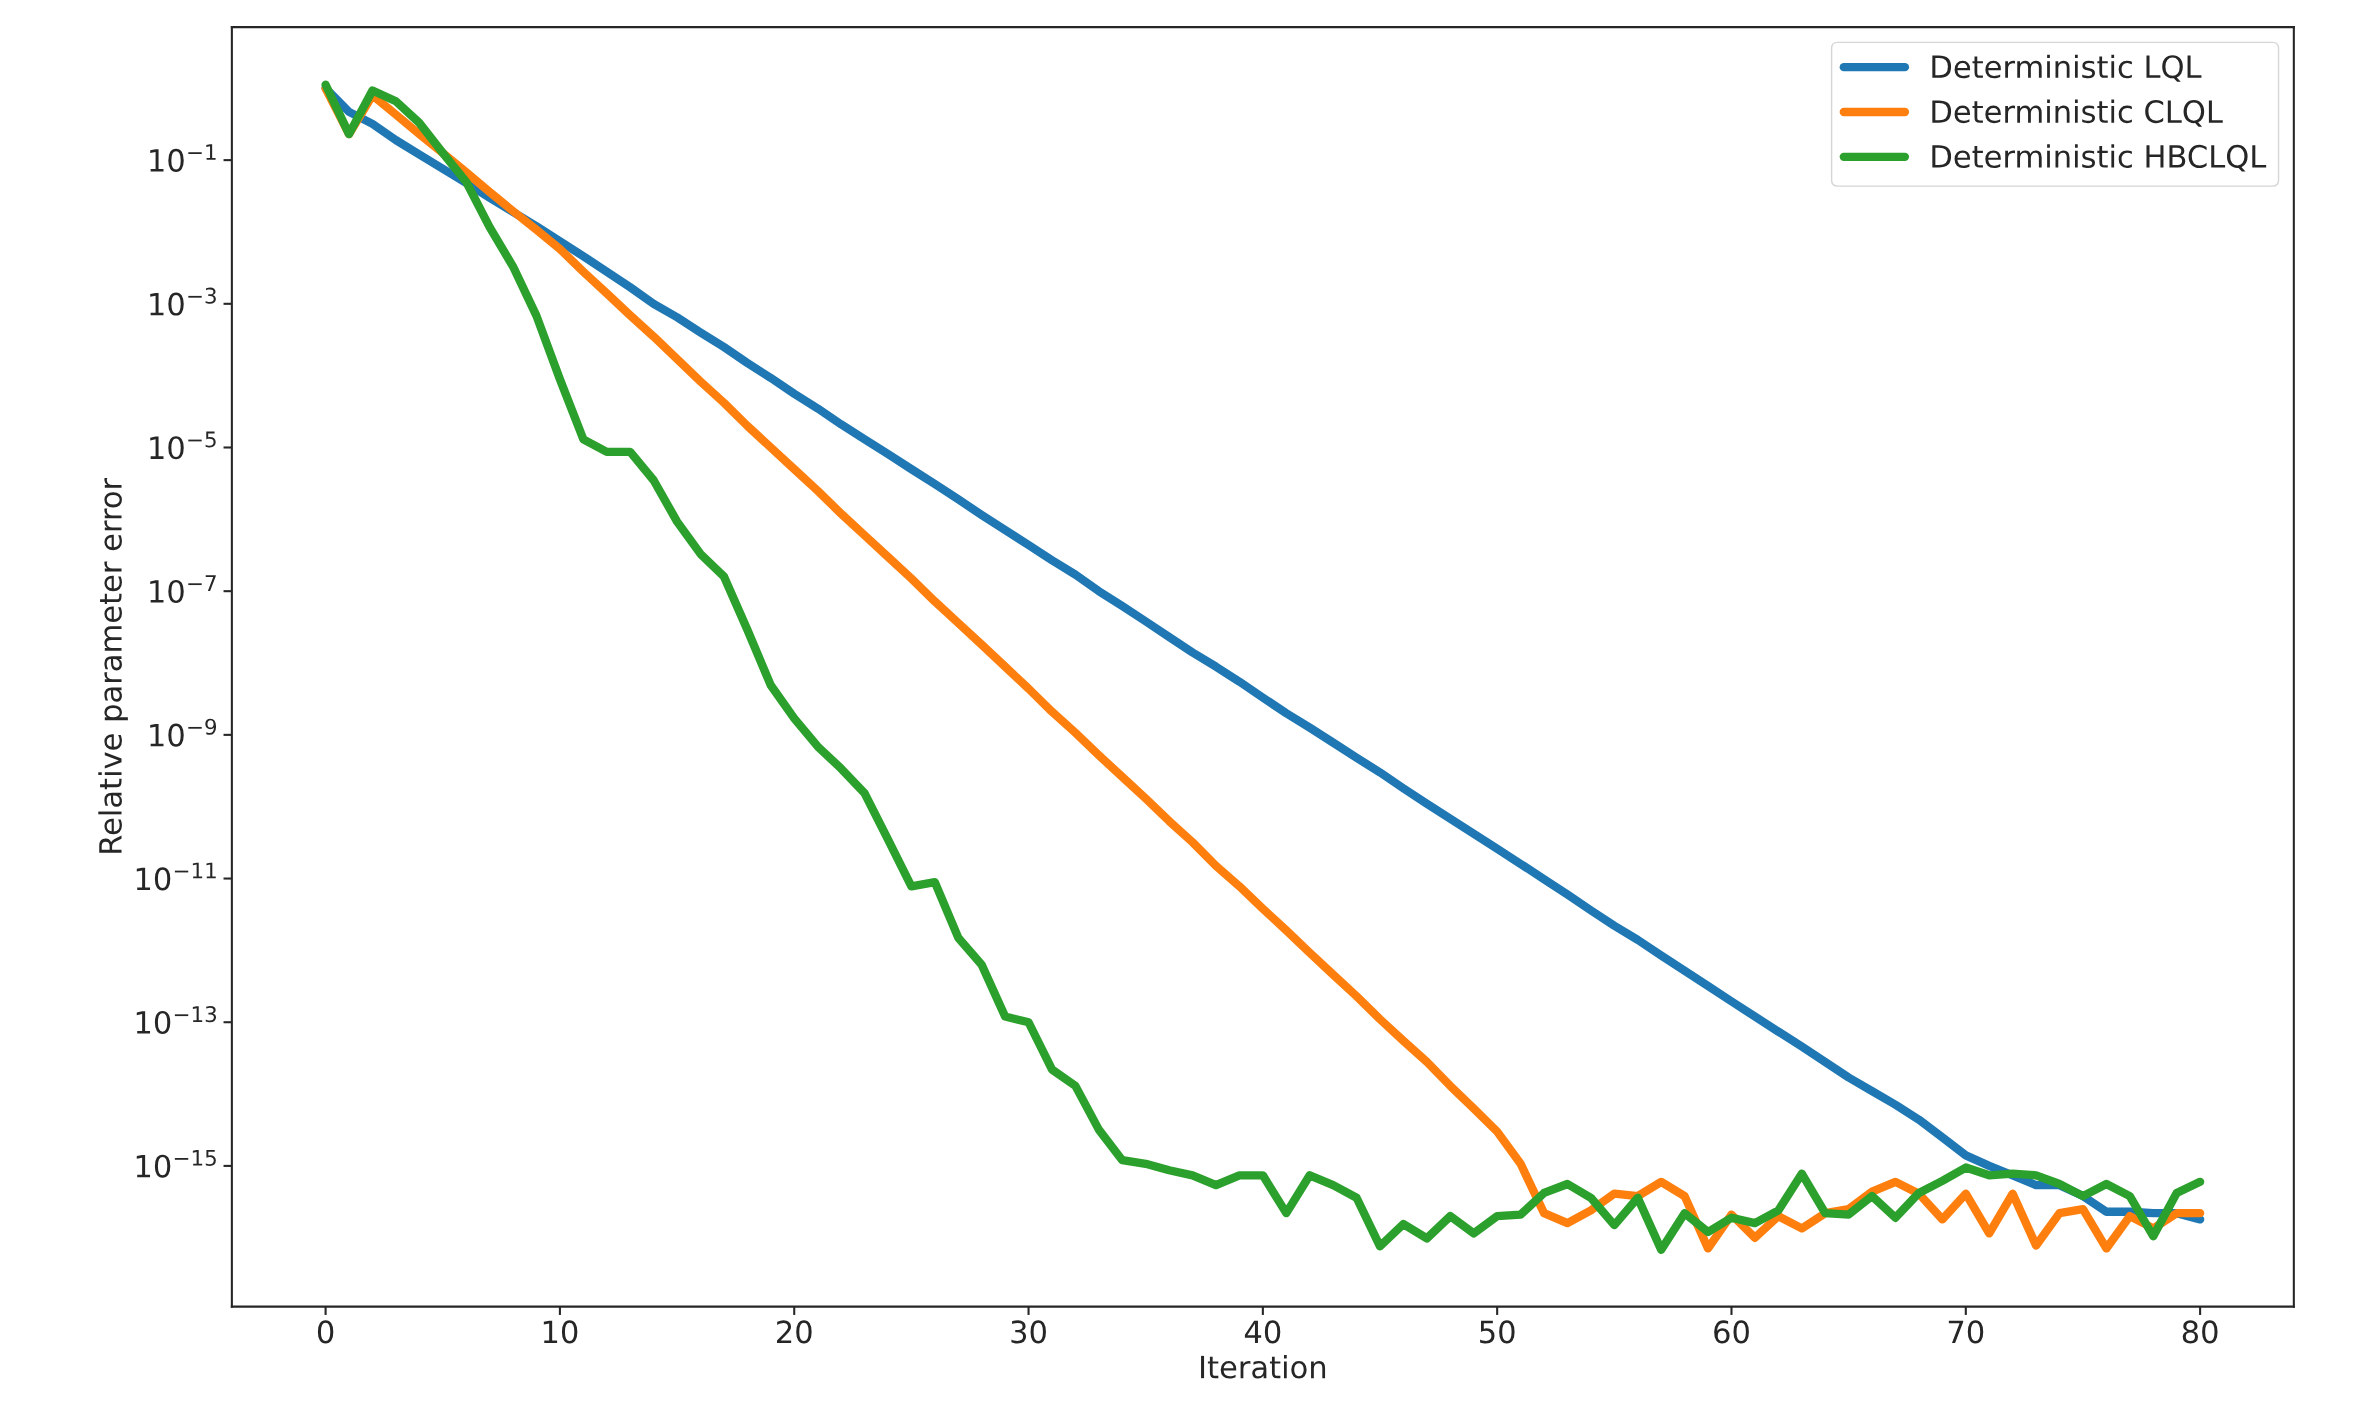 The image size is (2366, 1428). Describe the element at coordinates (183, 732) in the screenshot. I see `y-tick-label: 10$^{−9}$` at that location.